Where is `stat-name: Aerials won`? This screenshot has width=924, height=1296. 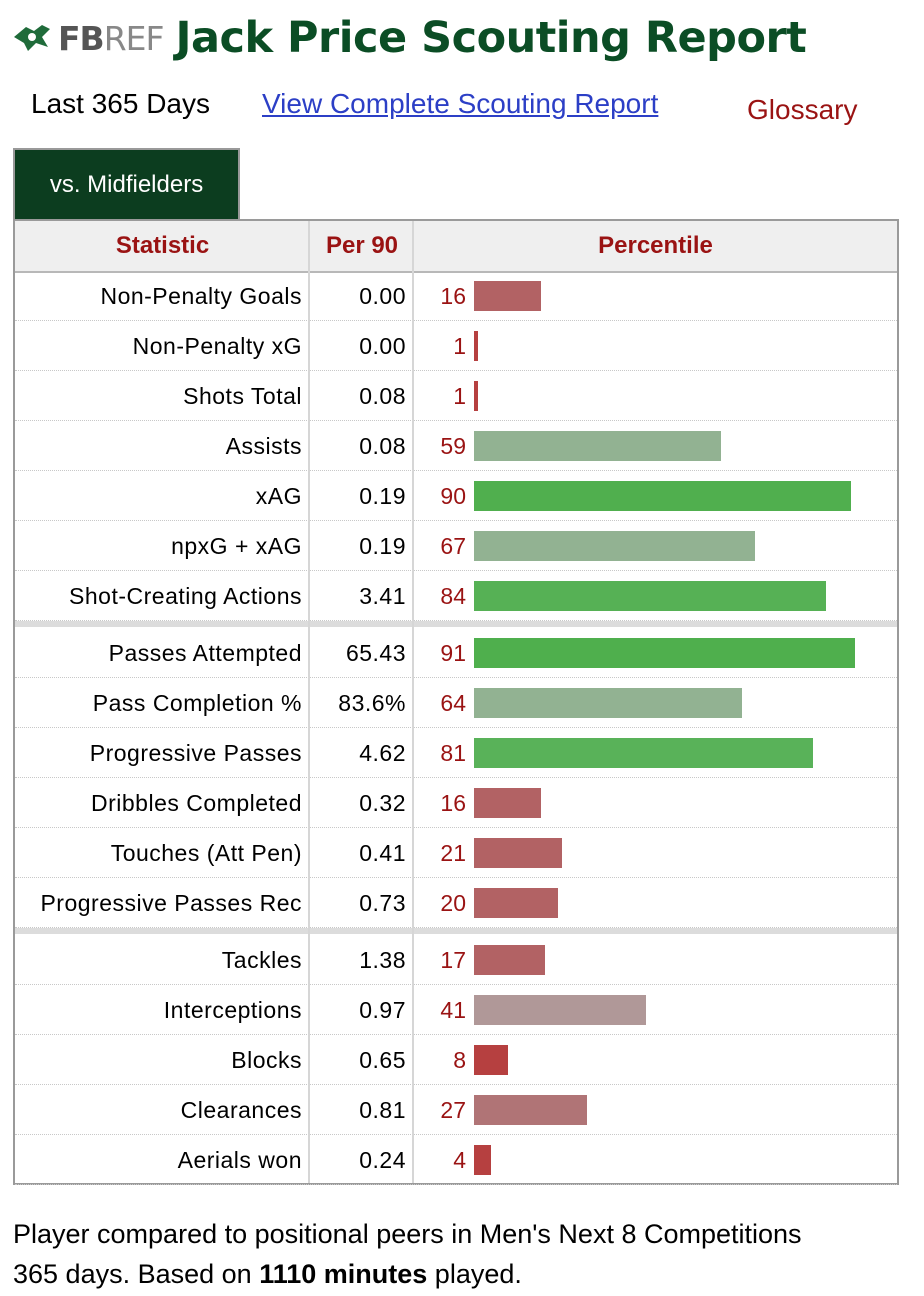 stat-name: Aerials won is located at coordinates (239, 1160).